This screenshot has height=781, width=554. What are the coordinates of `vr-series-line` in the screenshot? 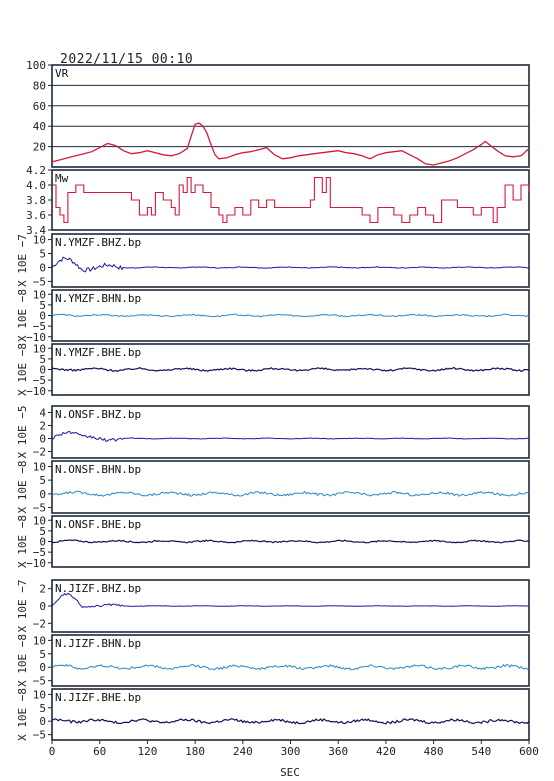 It's located at (290, 144).